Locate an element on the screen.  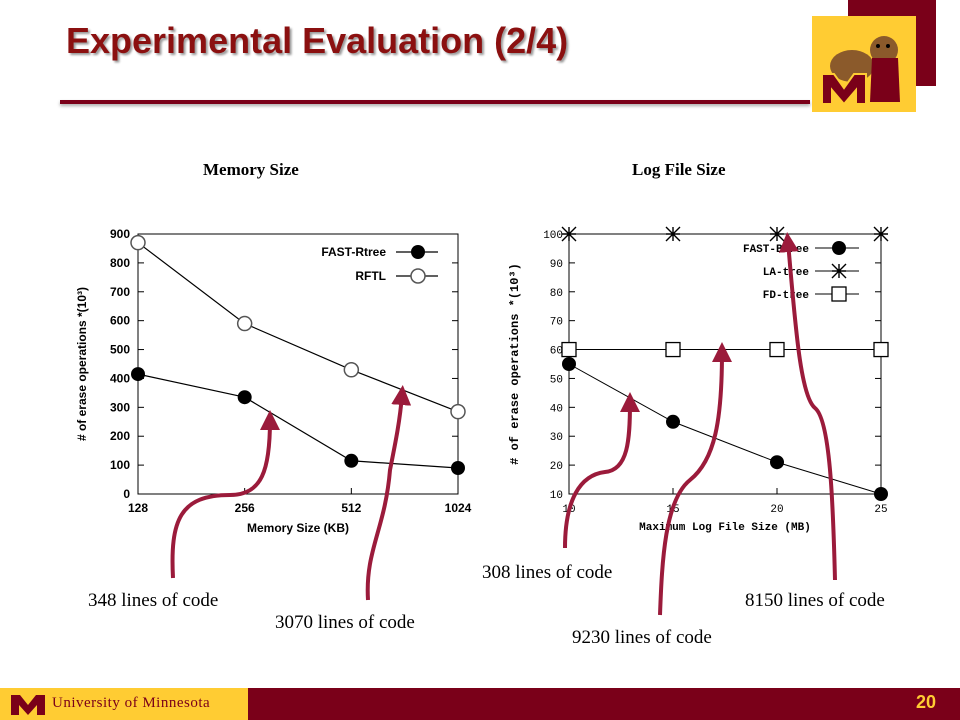
y-tick-label: 600 is located at coordinates (120, 321).